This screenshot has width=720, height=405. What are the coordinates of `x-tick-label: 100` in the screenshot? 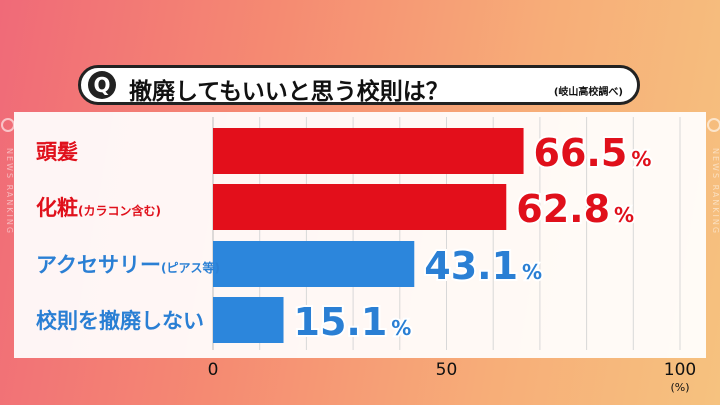 It's located at (680, 370).